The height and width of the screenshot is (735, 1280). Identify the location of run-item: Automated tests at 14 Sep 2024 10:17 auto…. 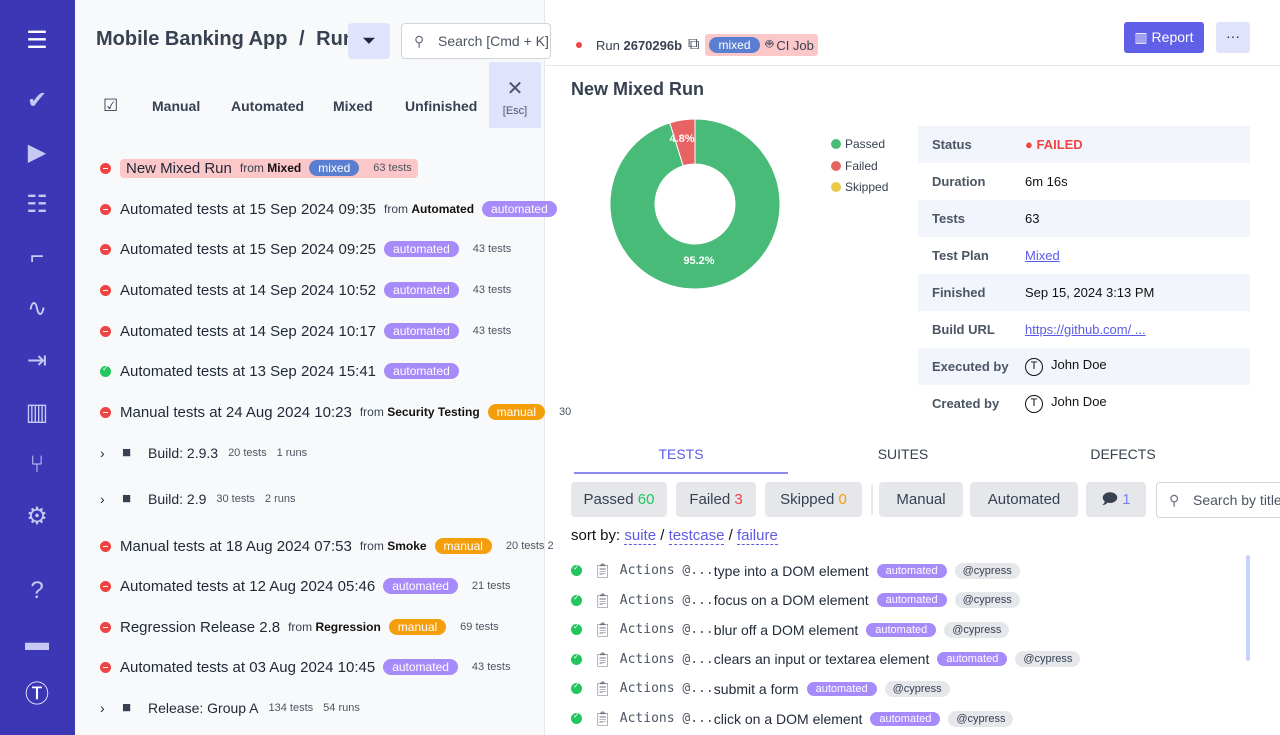
(315, 331).